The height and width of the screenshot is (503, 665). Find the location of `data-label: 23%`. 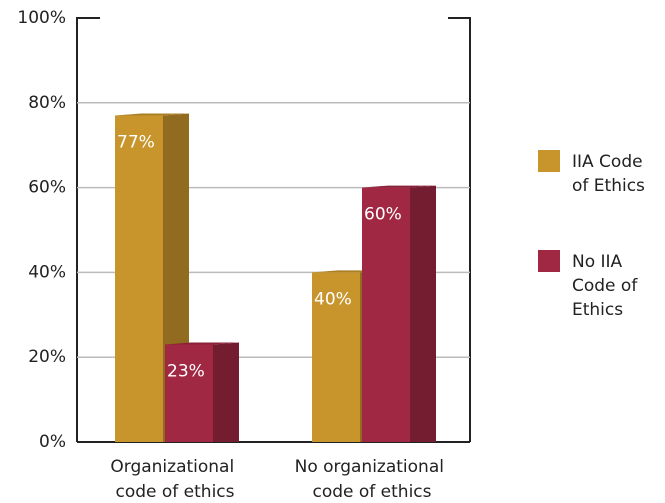

data-label: 23% is located at coordinates (186, 371).